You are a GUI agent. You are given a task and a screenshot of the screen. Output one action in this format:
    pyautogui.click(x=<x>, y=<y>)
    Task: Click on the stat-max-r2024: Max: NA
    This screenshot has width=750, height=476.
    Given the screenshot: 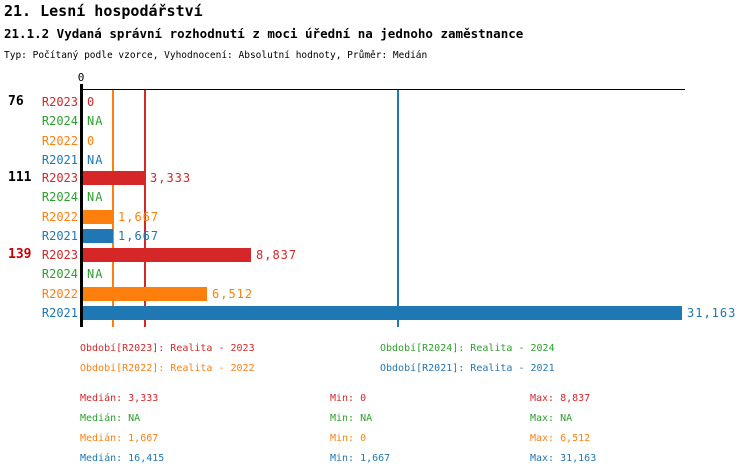 What is the action you would take?
    pyautogui.click(x=551, y=418)
    